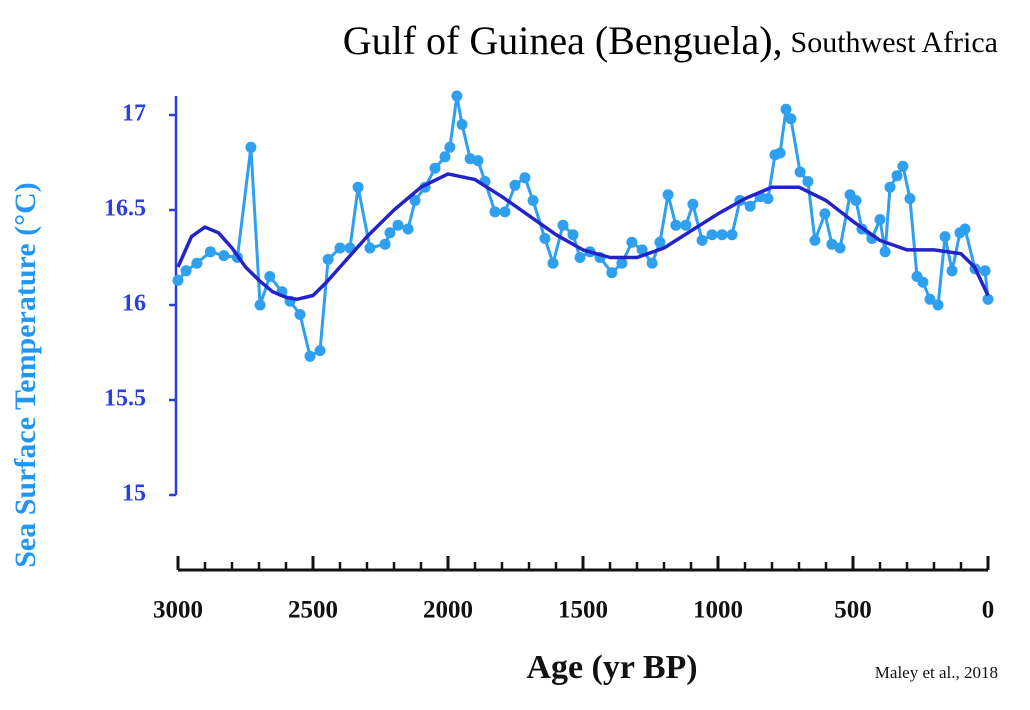 Image resolution: width=1030 pixels, height=710 pixels. Describe the element at coordinates (853, 610) in the screenshot. I see `x-tick-label: 500` at that location.